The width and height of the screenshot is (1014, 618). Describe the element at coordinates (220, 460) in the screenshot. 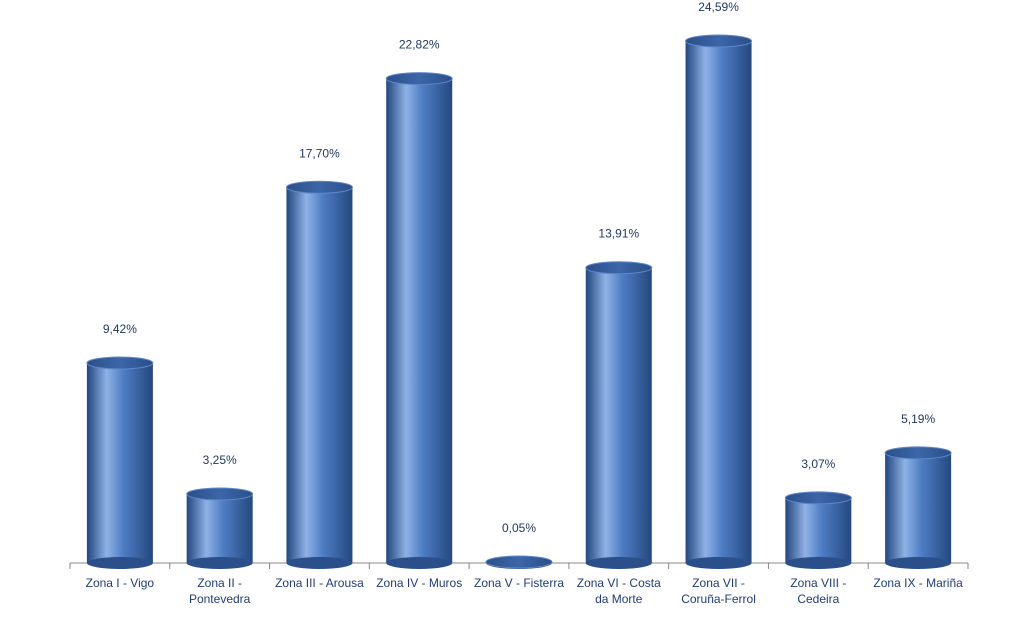

I see `value-label: 3,25%` at that location.